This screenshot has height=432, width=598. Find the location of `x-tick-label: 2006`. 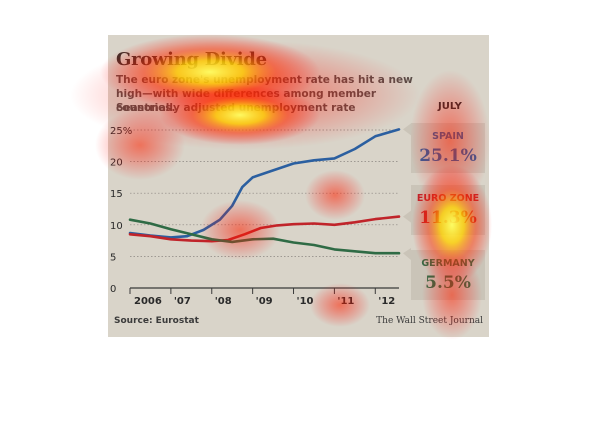

x-tick-label: 2006 is located at coordinates (148, 301).